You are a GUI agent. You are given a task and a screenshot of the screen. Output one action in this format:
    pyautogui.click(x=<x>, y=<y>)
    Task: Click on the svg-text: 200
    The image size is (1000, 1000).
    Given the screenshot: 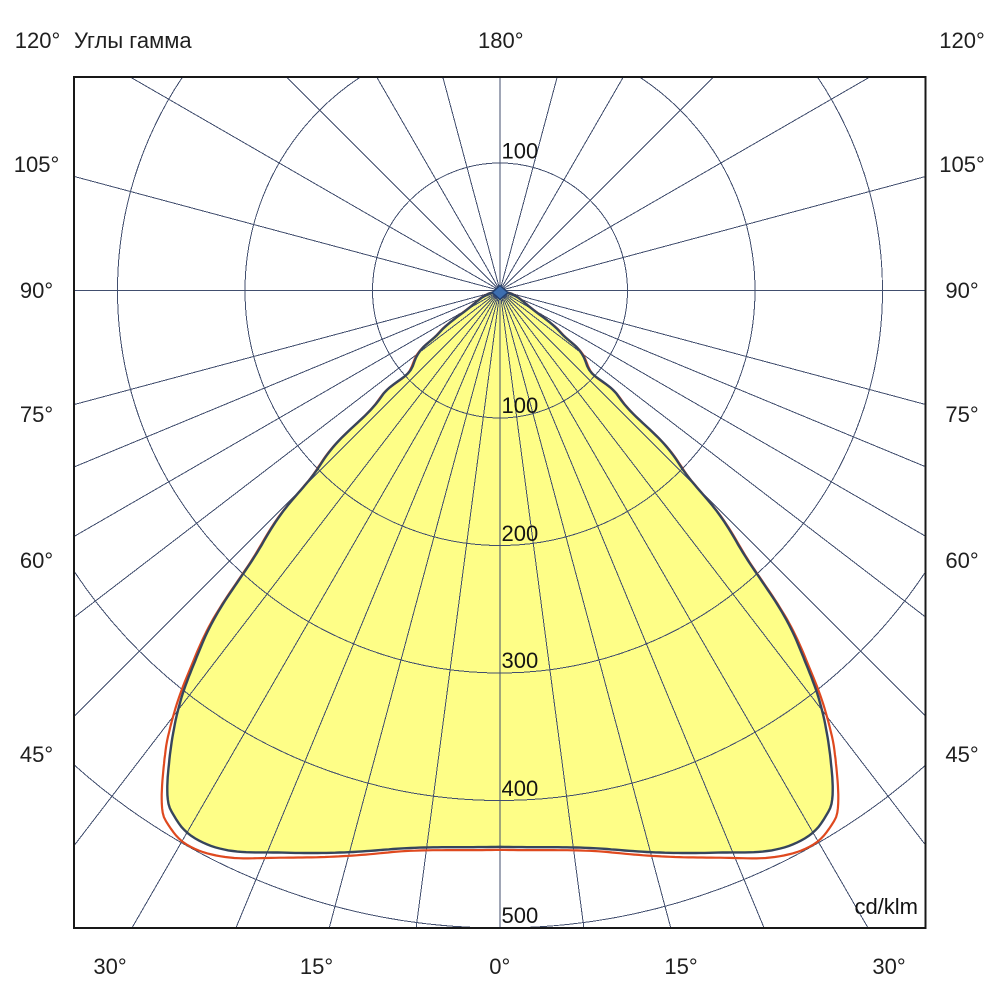 What is the action you would take?
    pyautogui.click(x=520, y=533)
    